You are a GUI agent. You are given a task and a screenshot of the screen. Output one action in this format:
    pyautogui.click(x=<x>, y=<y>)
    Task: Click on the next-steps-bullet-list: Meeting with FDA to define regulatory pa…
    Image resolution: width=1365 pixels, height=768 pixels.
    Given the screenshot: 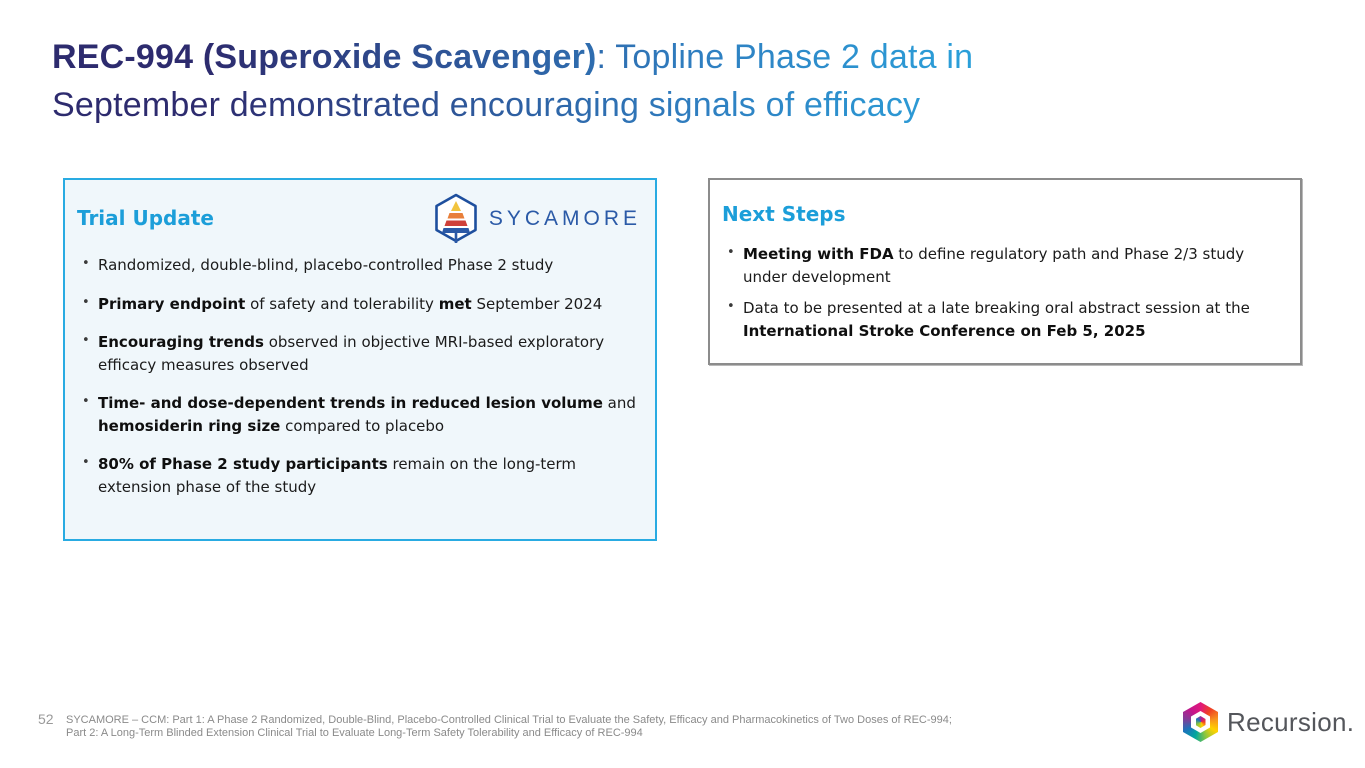 What is the action you would take?
    pyautogui.click(x=1004, y=292)
    